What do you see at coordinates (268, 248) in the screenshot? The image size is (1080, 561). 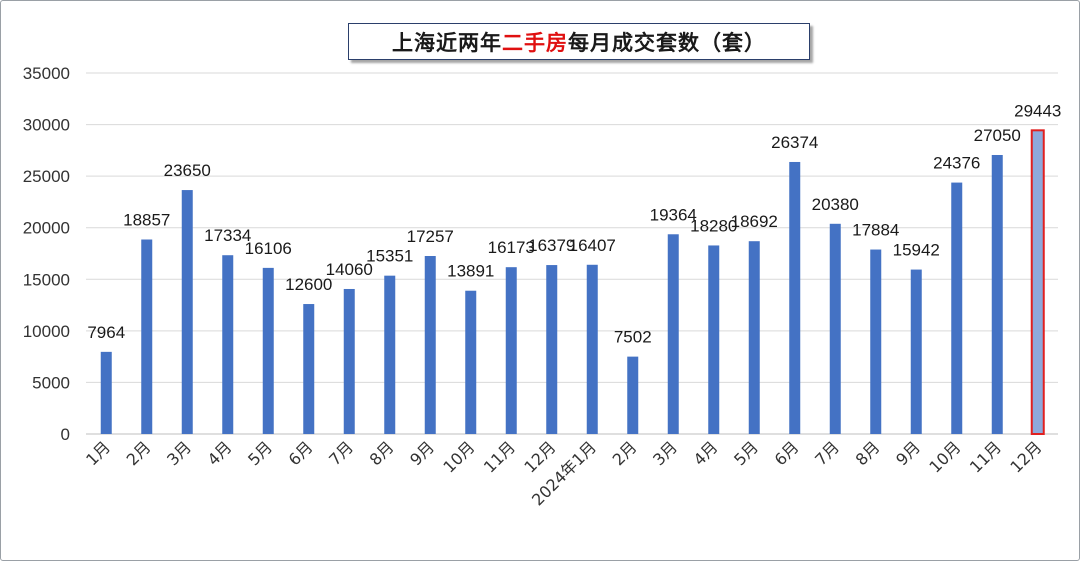 I see `data-label: 16106` at bounding box center [268, 248].